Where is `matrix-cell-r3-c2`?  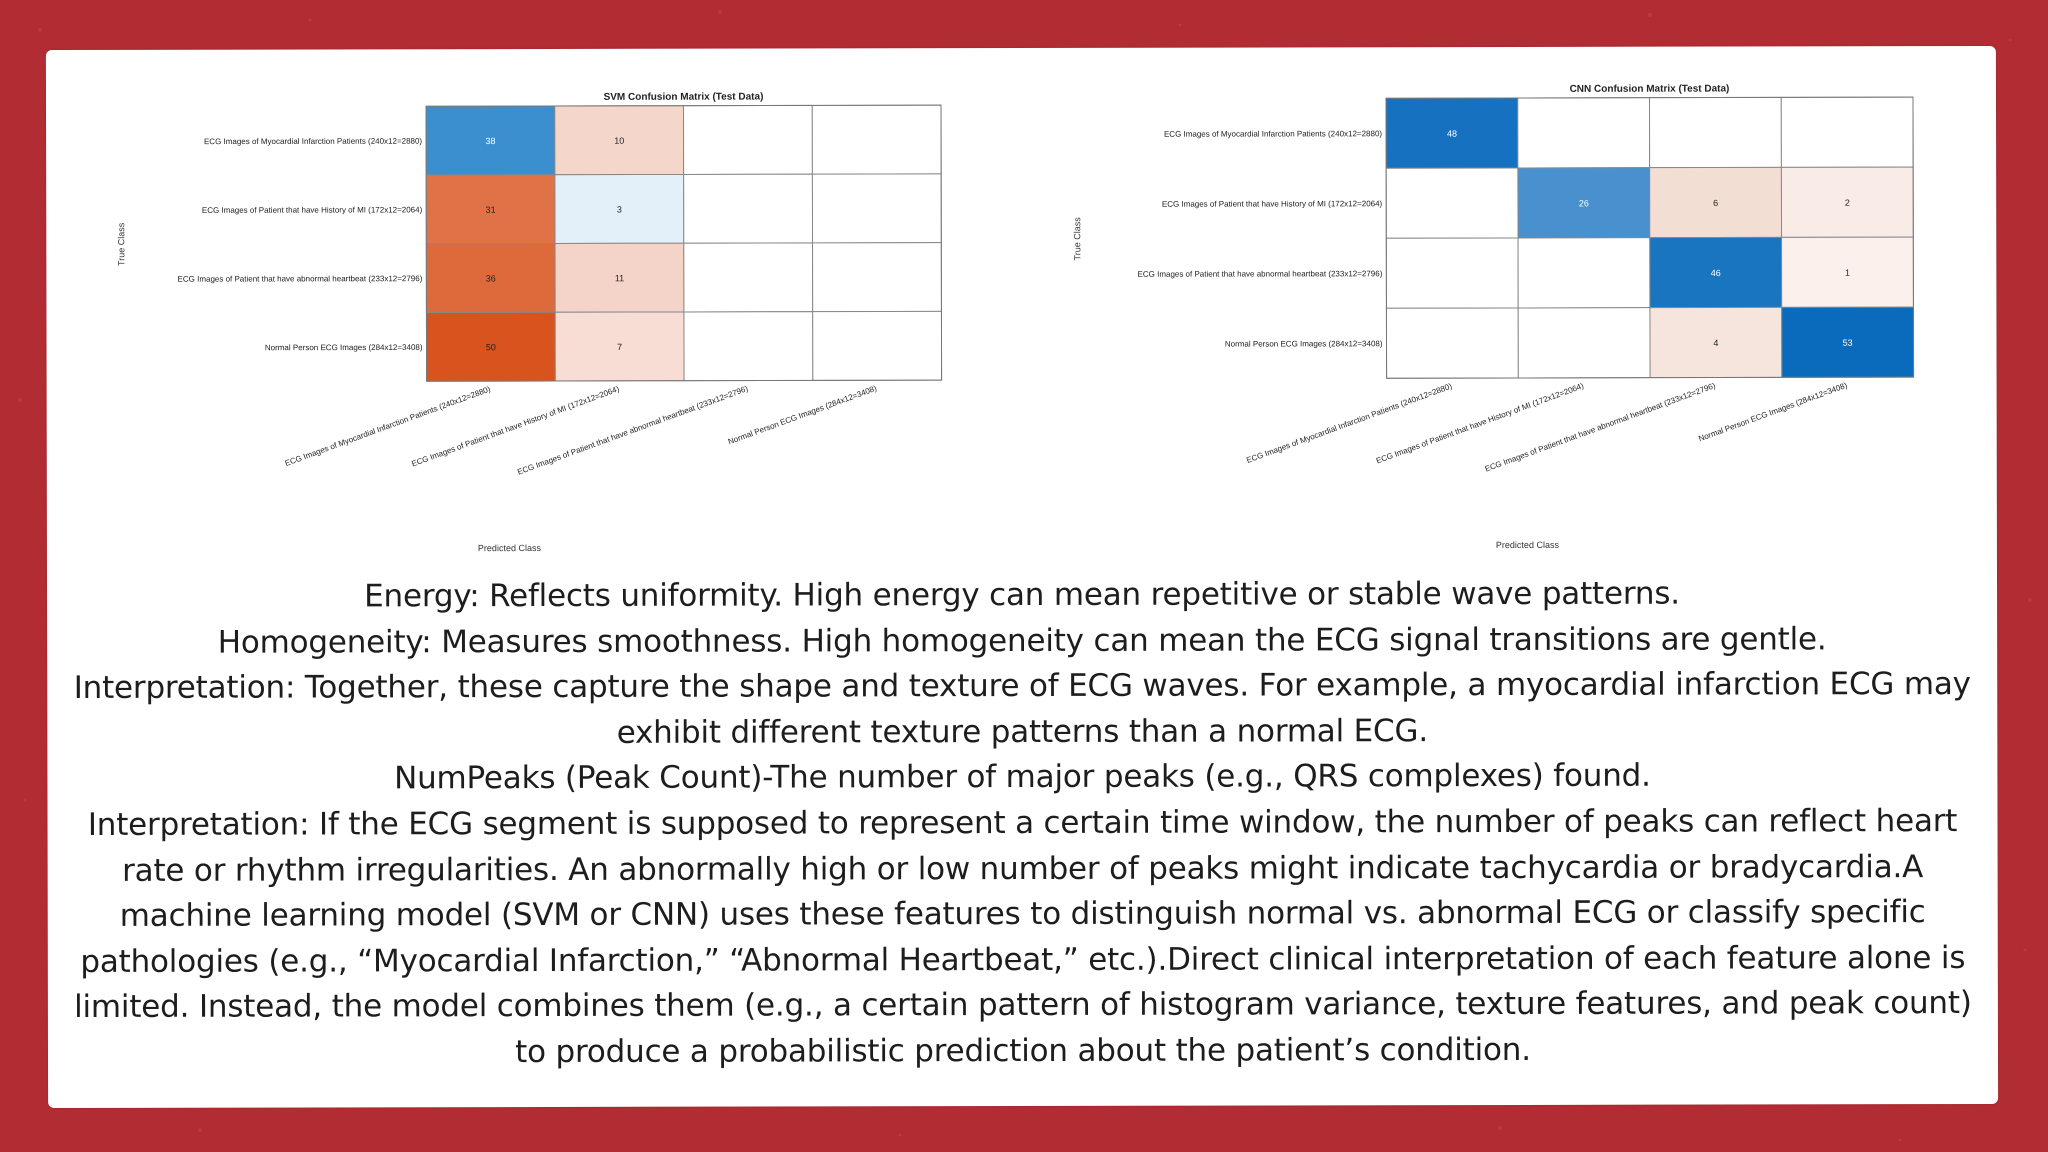 matrix-cell-r3-c2 is located at coordinates (1584, 273).